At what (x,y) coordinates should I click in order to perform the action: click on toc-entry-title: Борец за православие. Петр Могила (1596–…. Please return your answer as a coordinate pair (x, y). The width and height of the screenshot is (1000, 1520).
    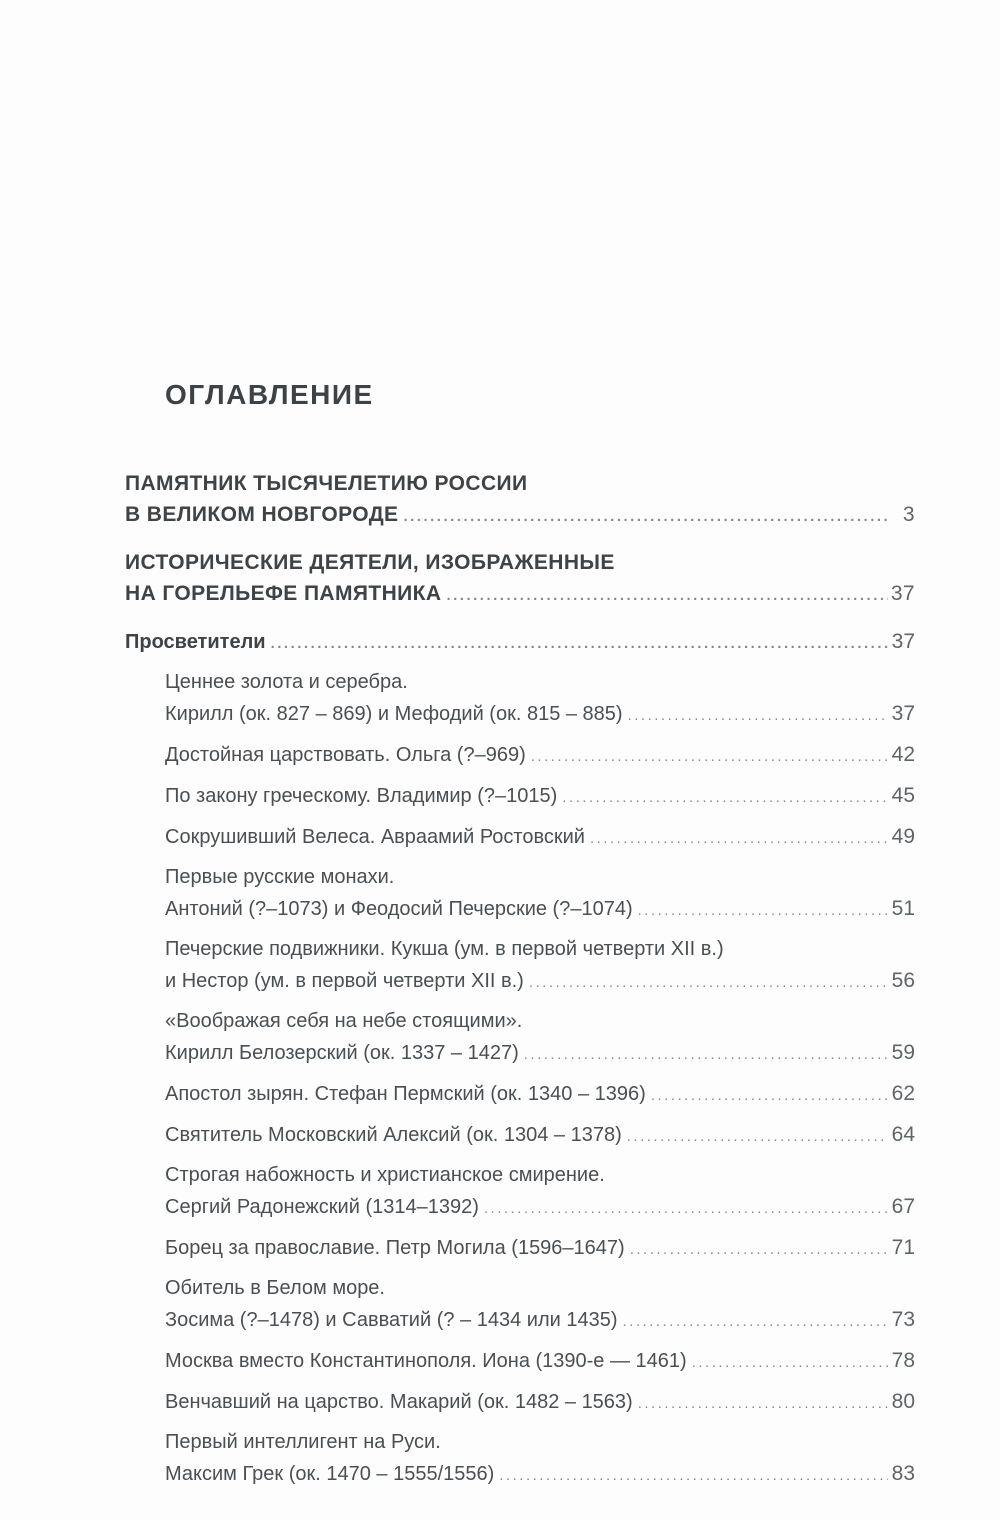
    Looking at the image, I should click on (395, 1248).